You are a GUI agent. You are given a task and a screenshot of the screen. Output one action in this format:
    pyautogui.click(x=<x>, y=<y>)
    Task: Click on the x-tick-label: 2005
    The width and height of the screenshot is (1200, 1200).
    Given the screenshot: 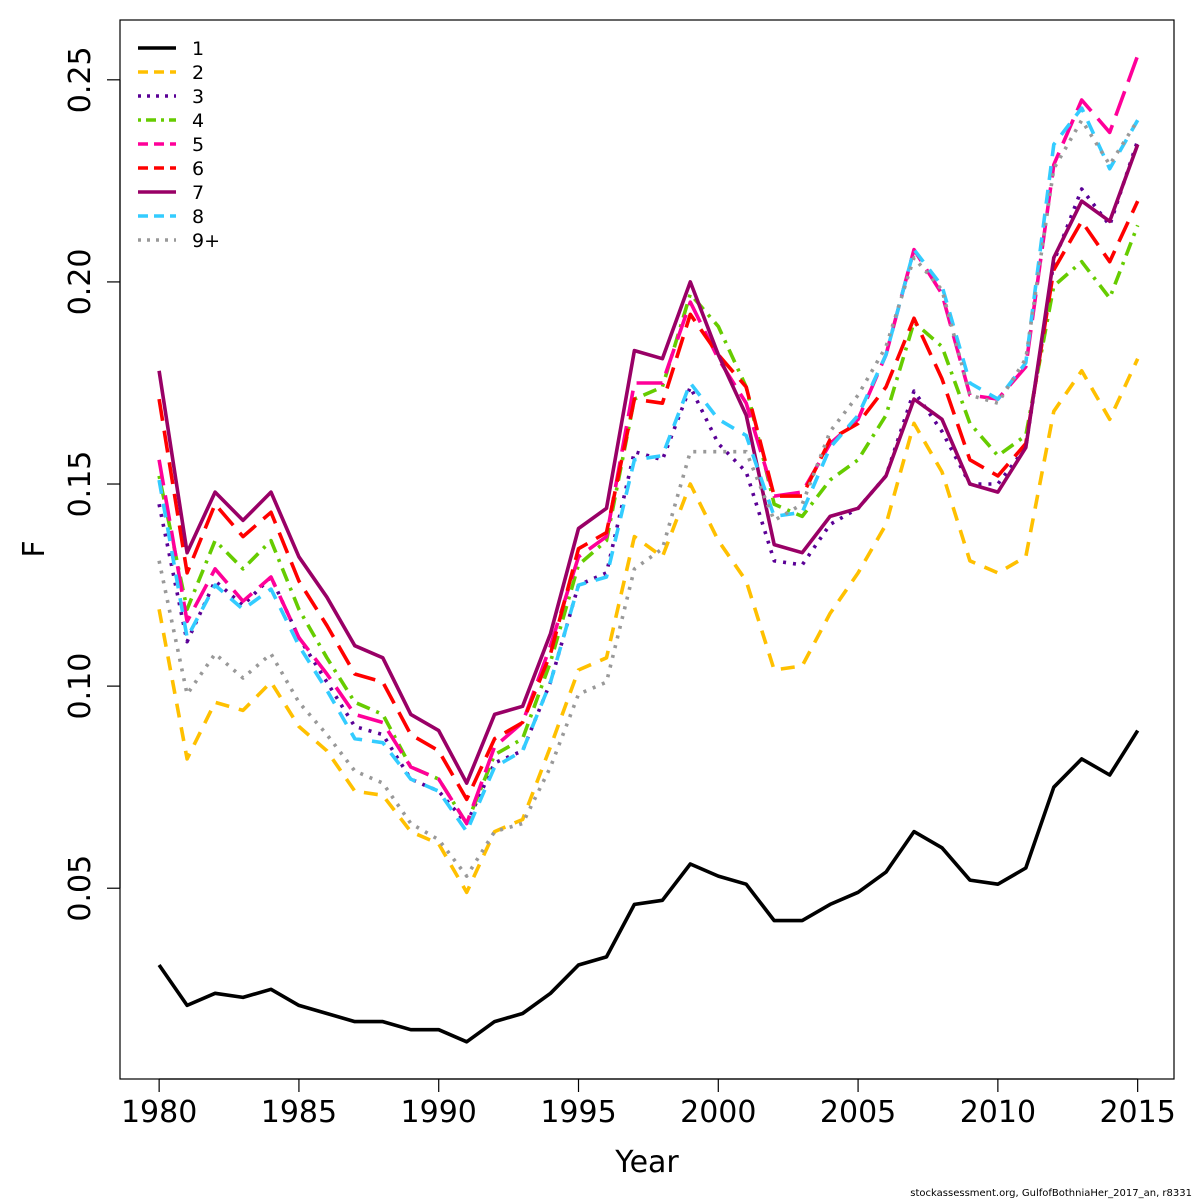 What is the action you would take?
    pyautogui.click(x=858, y=1112)
    